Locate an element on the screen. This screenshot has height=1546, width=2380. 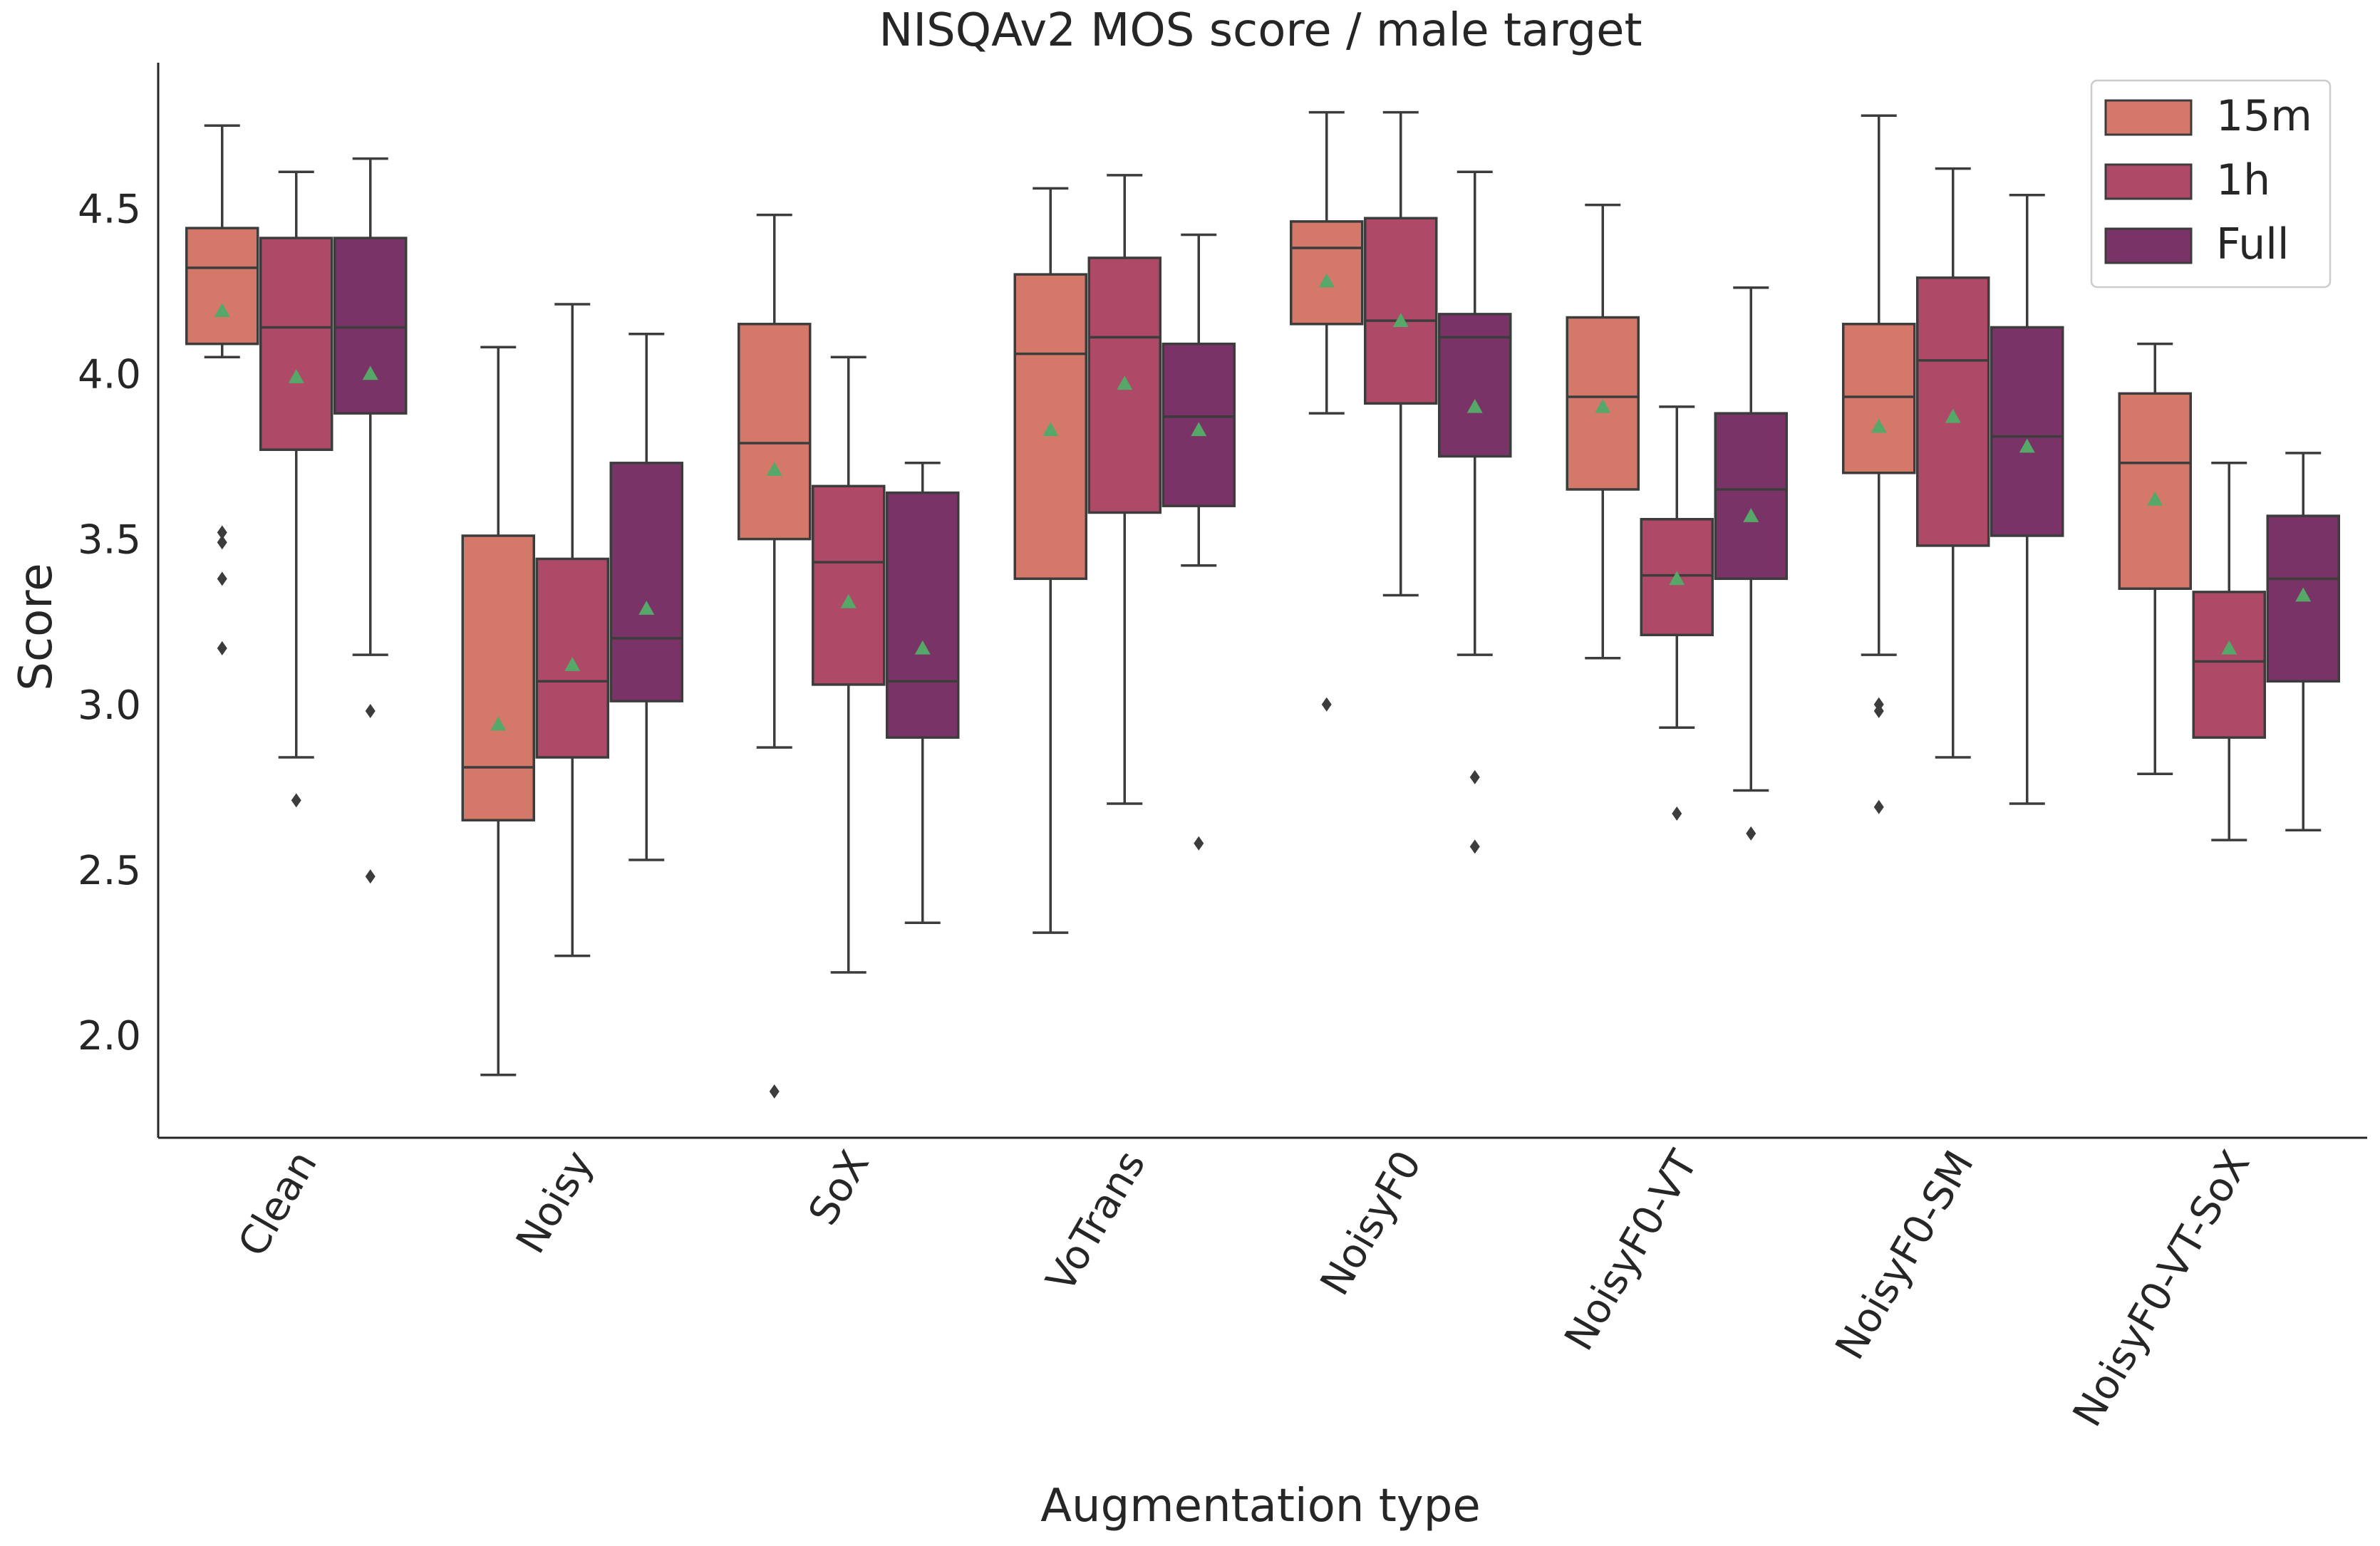
x-axis-label: Augmentation type is located at coordinates (1260, 1506).